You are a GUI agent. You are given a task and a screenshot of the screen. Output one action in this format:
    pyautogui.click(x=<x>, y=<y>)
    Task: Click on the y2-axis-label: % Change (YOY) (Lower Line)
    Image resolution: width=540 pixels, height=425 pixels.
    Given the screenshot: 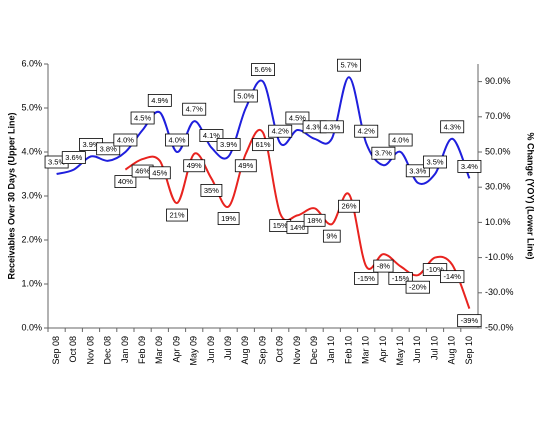 What is the action you would take?
    pyautogui.click(x=531, y=195)
    